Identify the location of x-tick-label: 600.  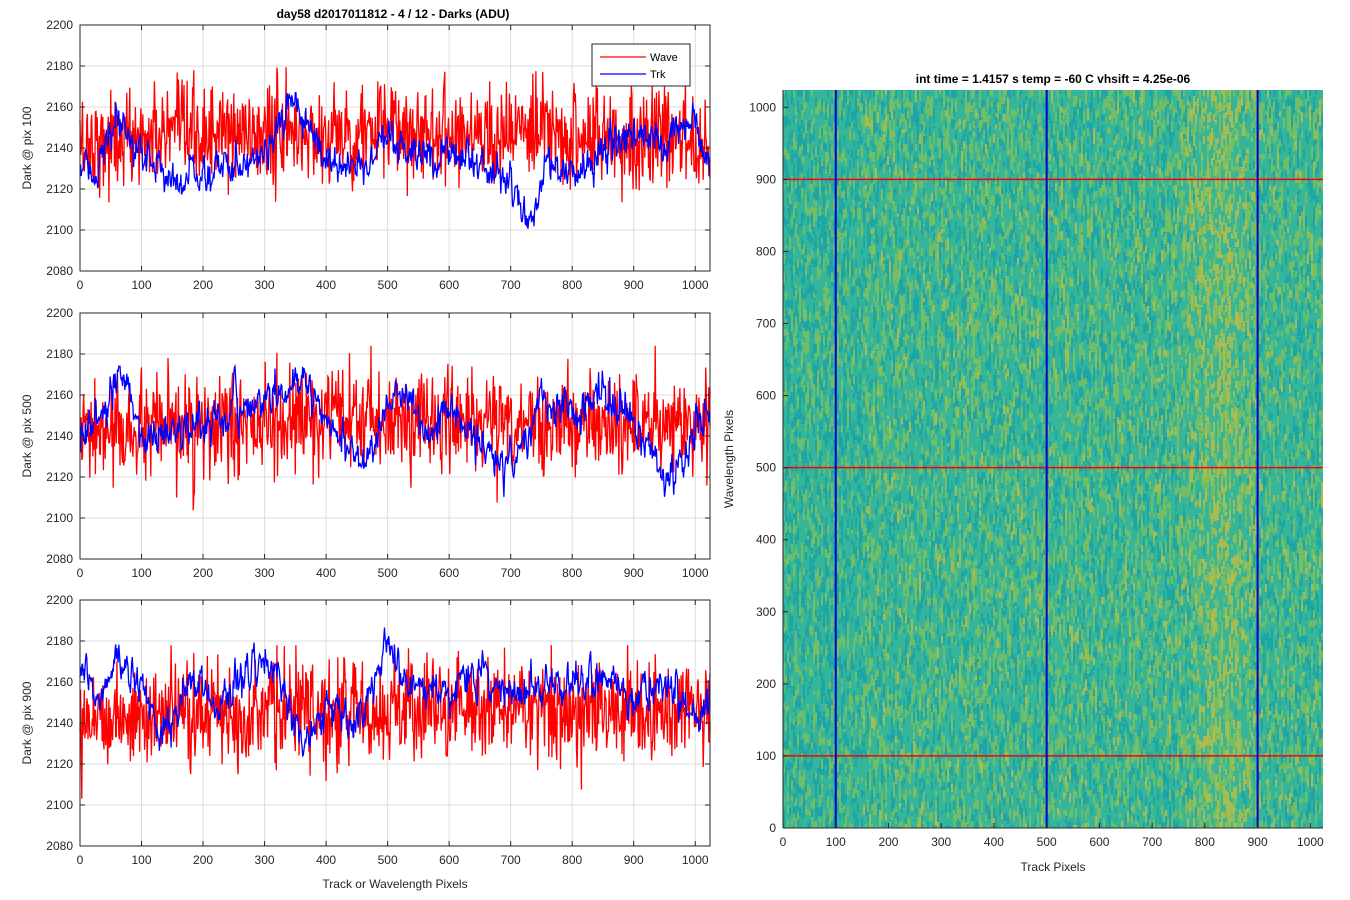
(449, 860).